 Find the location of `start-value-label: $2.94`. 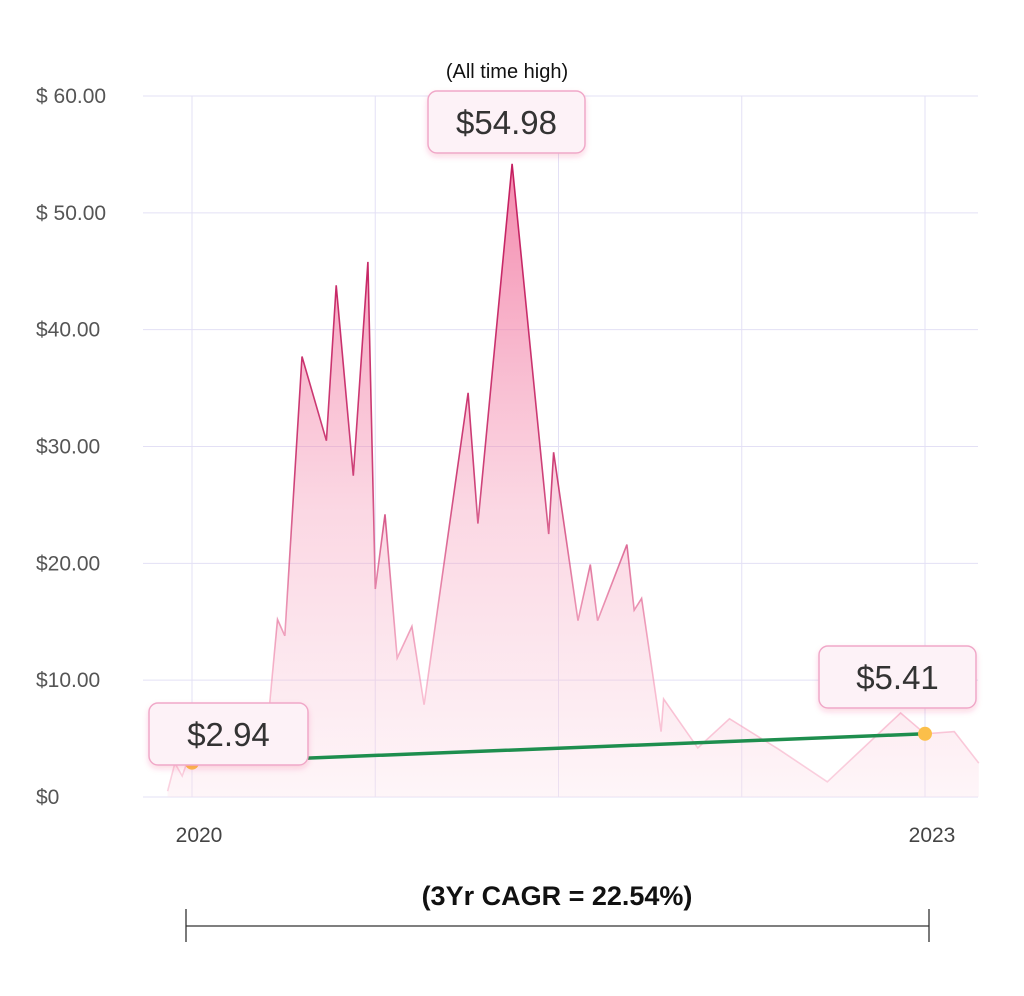

start-value-label: $2.94 is located at coordinates (228, 734).